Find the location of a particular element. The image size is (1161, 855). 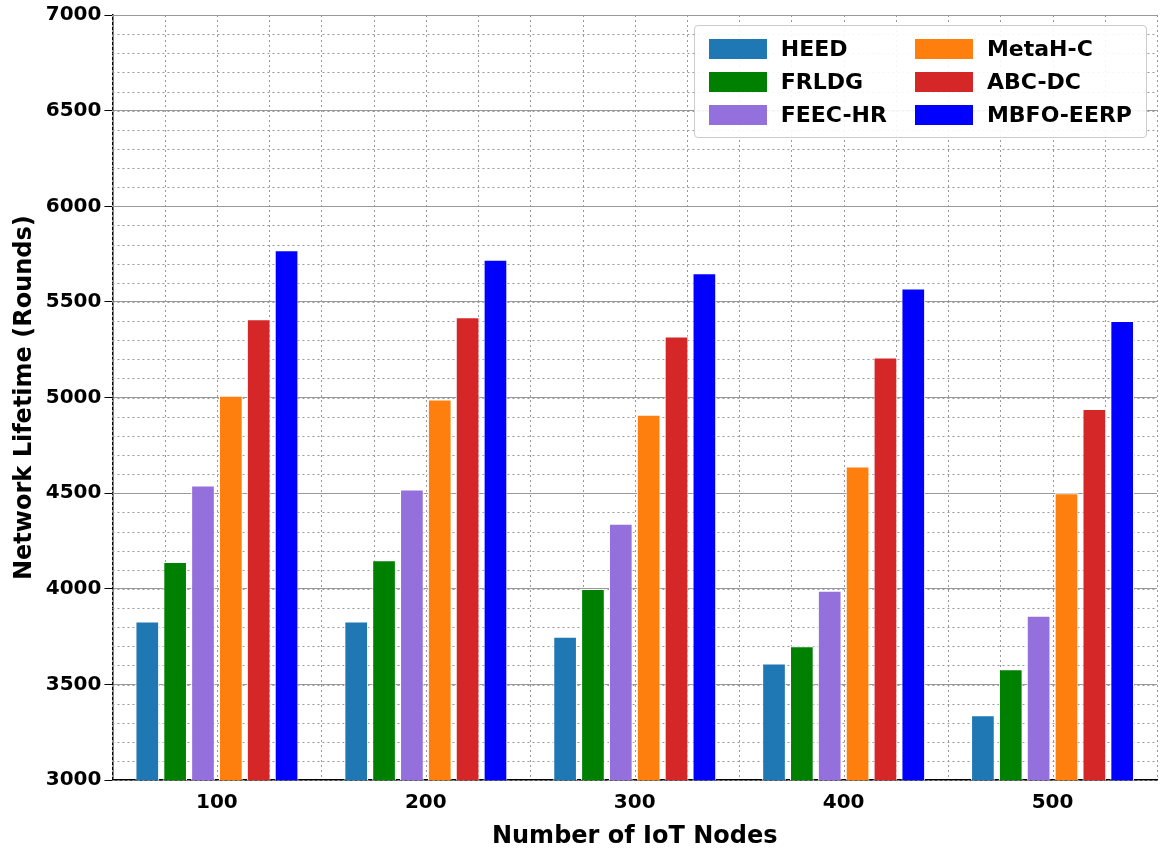

y-tick-label: 5000 is located at coordinates (73, 395).